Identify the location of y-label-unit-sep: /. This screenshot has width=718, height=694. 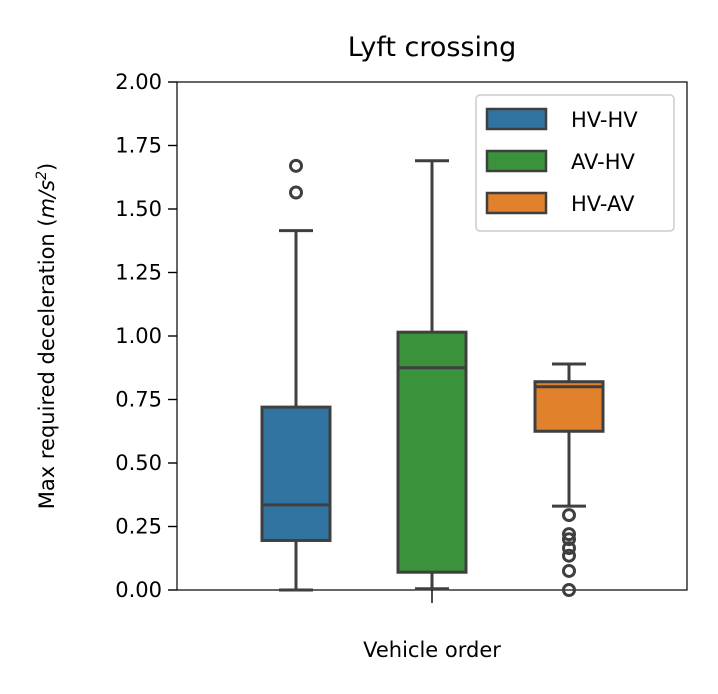
(47, 194).